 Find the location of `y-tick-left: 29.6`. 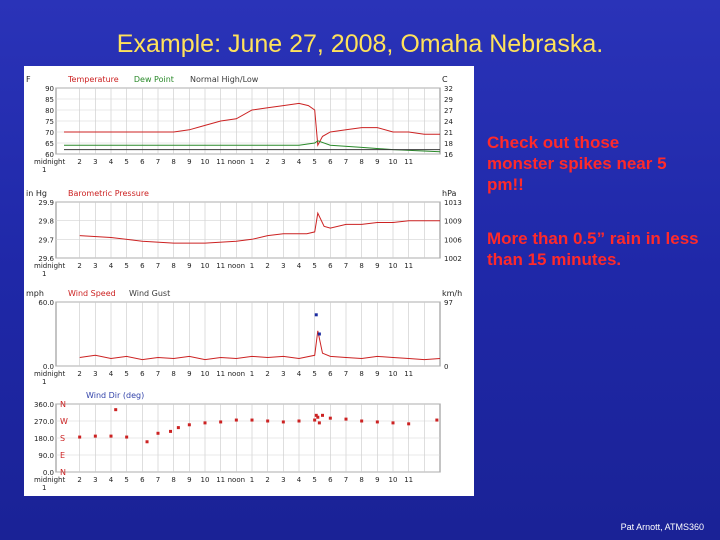

y-tick-left: 29.6 is located at coordinates (46, 259).